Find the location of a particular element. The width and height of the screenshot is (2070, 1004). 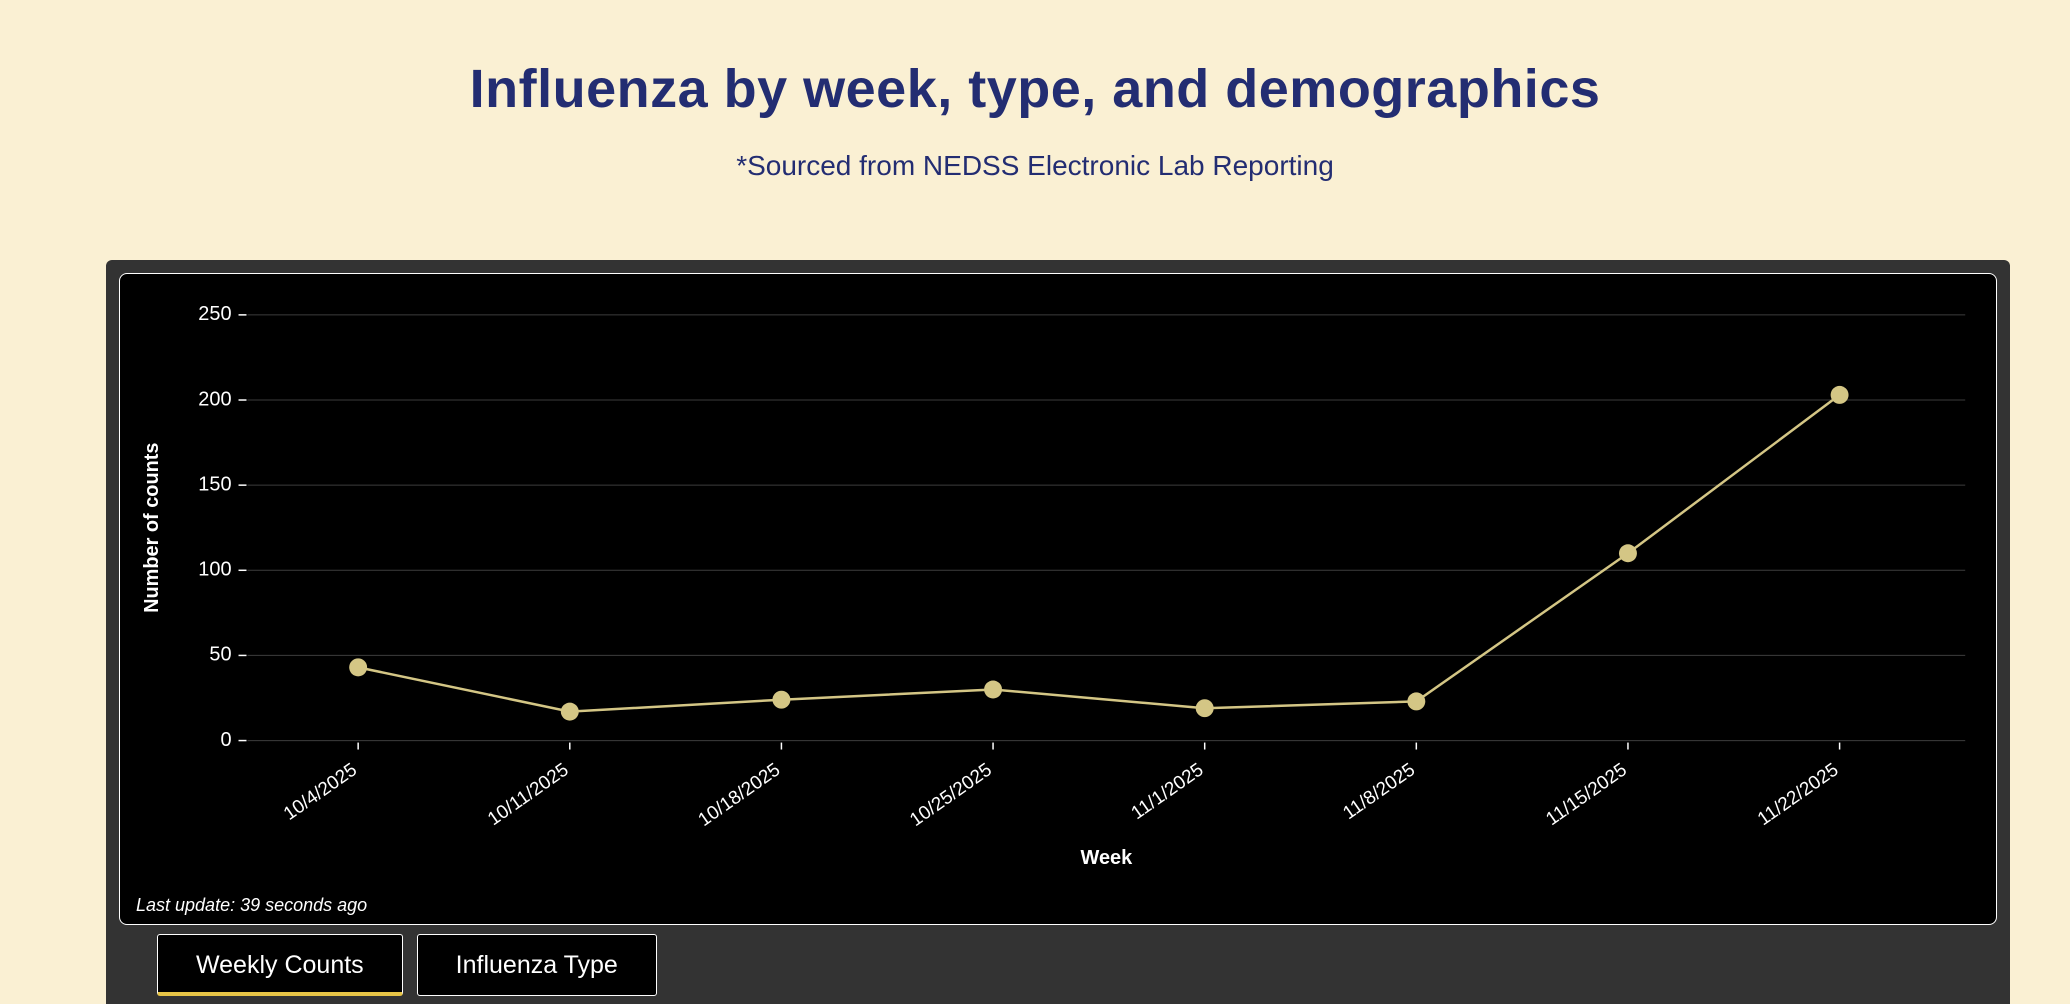

svg-text: 11/1/2025 is located at coordinates (1168, 791).